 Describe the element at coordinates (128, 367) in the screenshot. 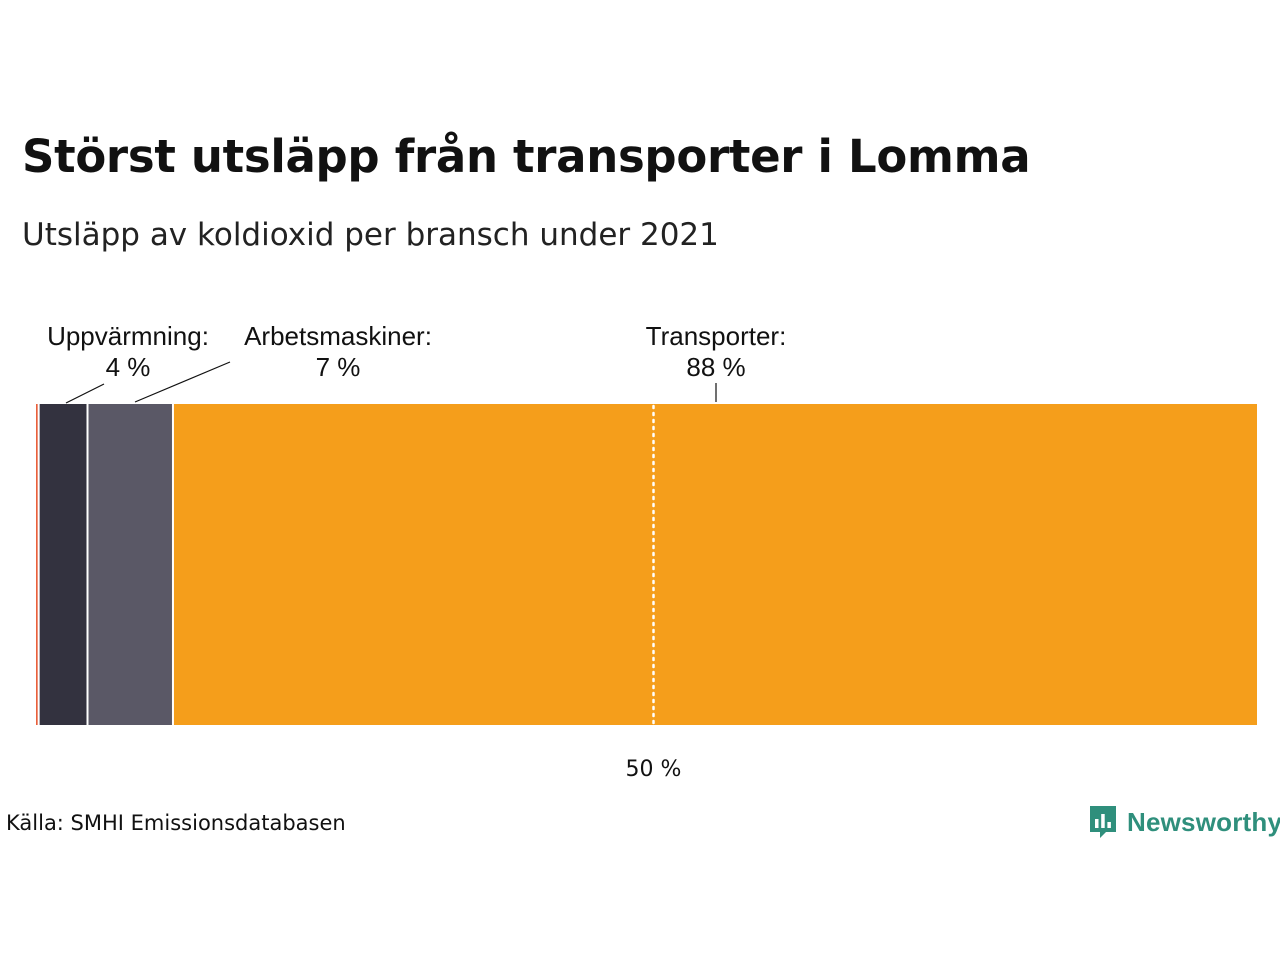

I see `segment-value-uppvarmning: 4 %` at that location.